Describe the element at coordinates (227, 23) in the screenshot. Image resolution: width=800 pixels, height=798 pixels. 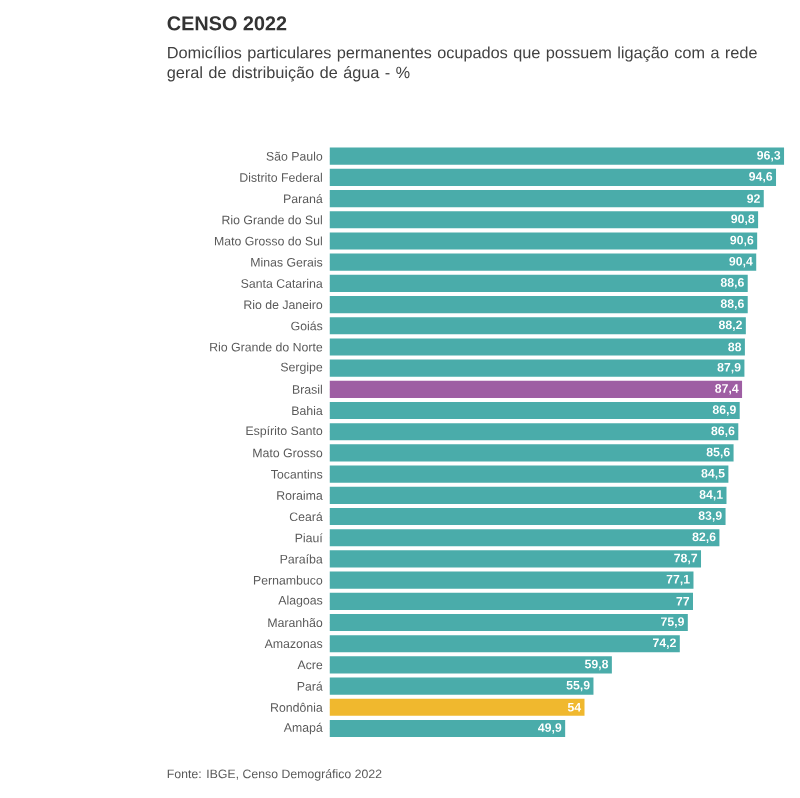
I see `chart-title: CENSO 2022` at that location.